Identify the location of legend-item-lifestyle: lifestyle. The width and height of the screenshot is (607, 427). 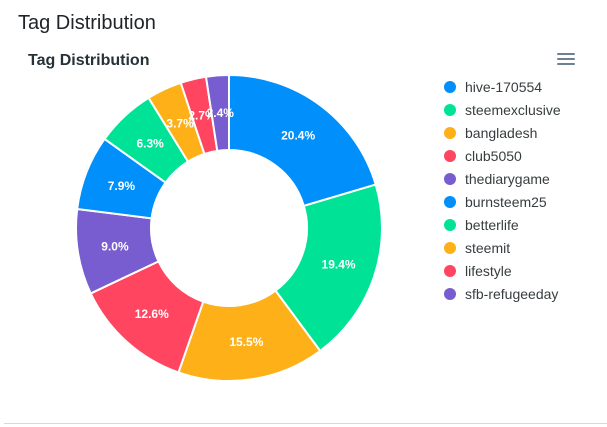
(502, 270).